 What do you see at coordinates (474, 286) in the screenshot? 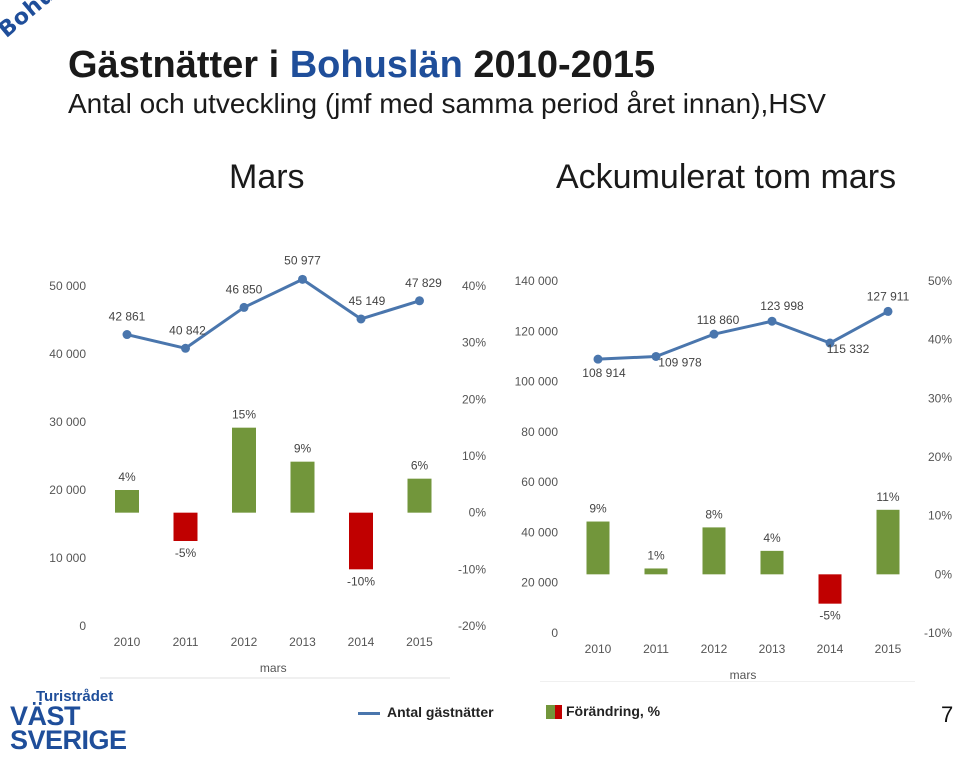
I see `mars-right-tick: 40%` at bounding box center [474, 286].